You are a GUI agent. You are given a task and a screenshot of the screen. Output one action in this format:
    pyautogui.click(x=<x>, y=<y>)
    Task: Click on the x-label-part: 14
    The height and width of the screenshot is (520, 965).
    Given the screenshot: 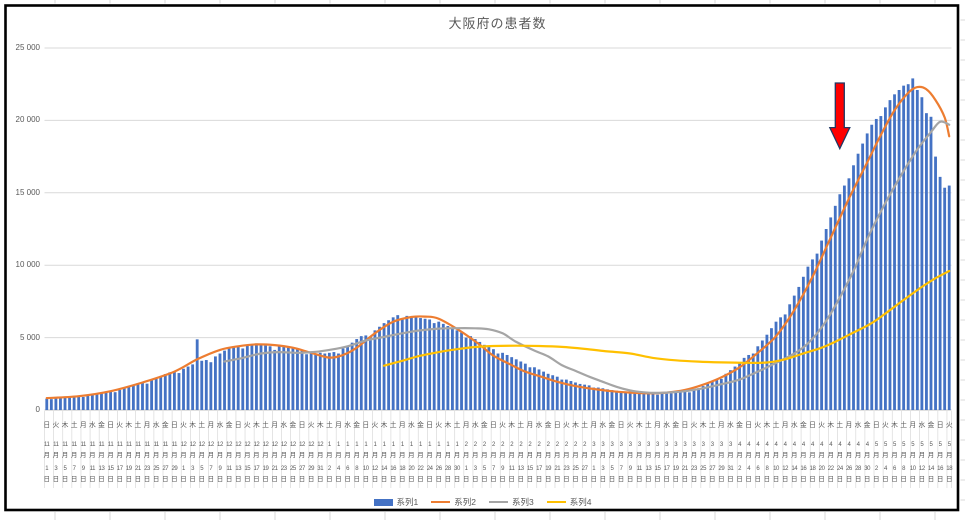 What is the action you would take?
    pyautogui.click(x=384, y=469)
    